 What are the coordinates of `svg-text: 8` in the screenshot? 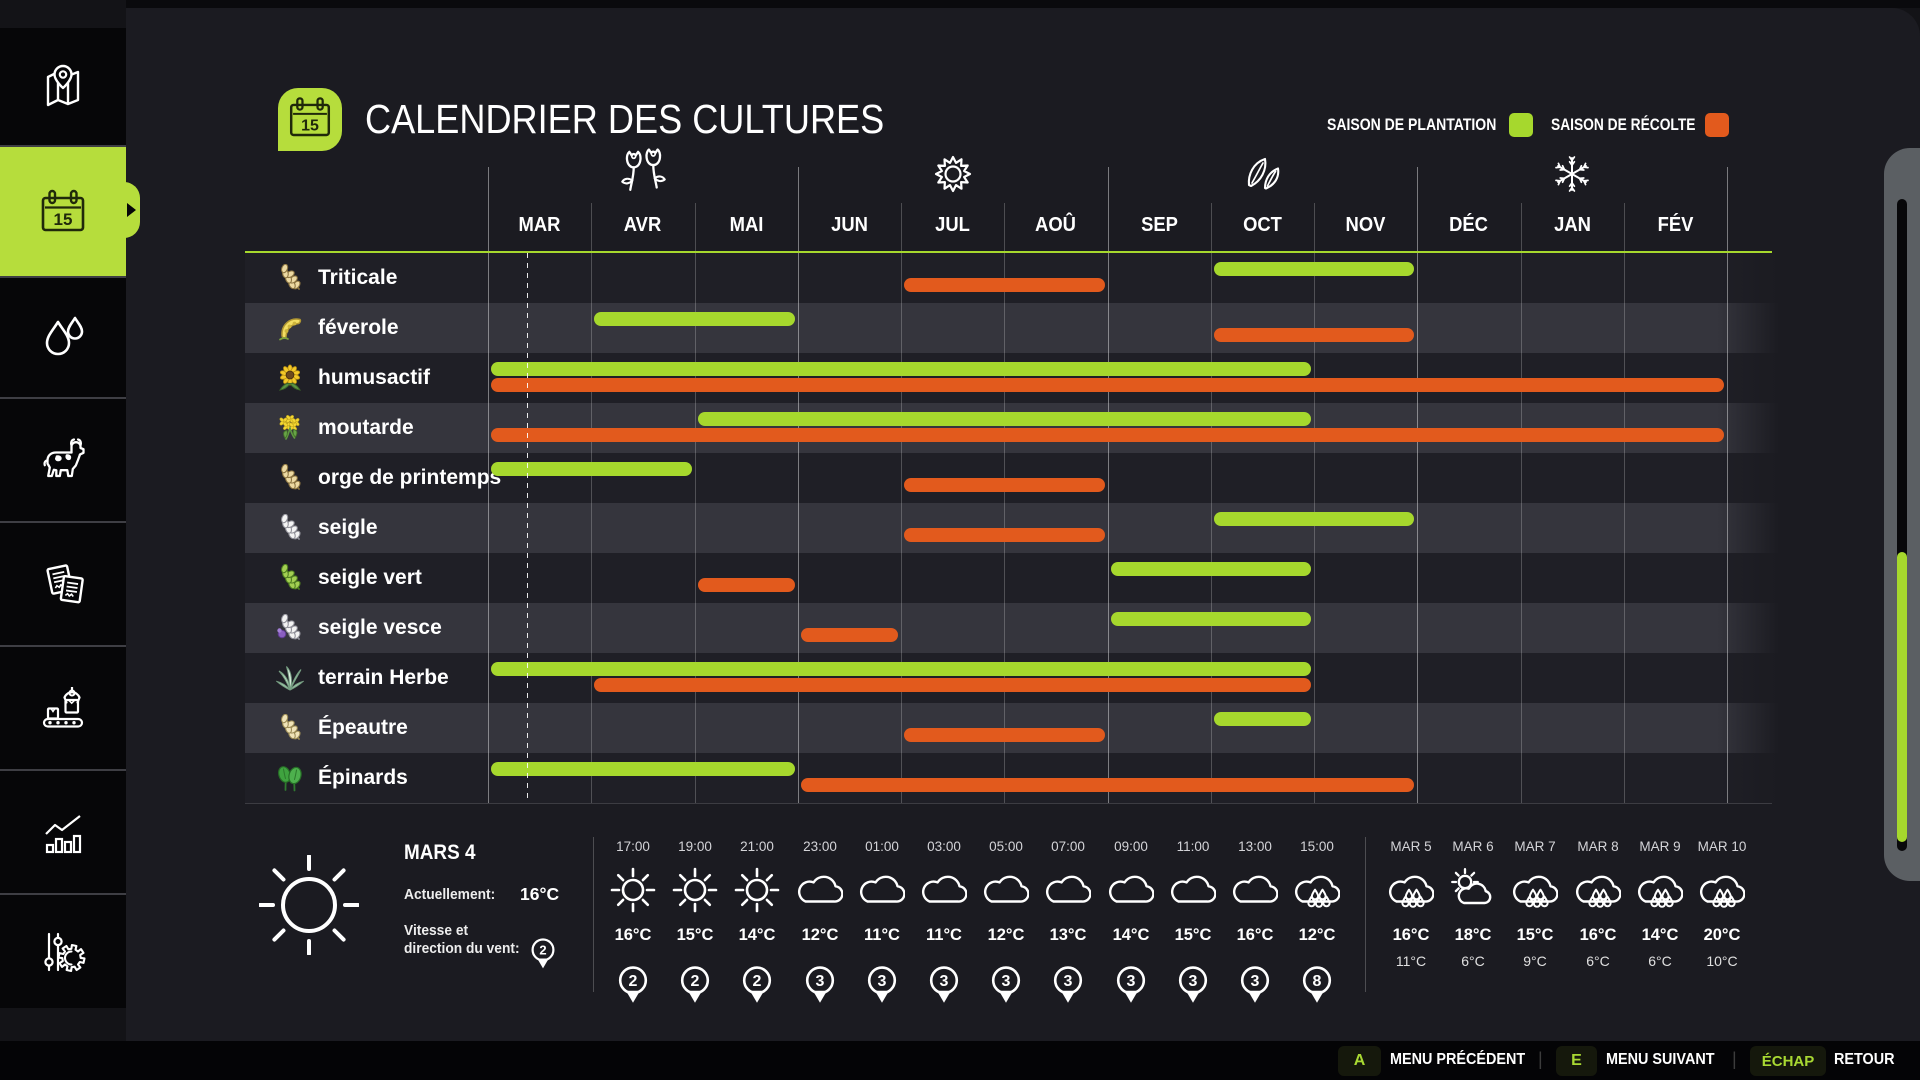 It's located at (1317, 981).